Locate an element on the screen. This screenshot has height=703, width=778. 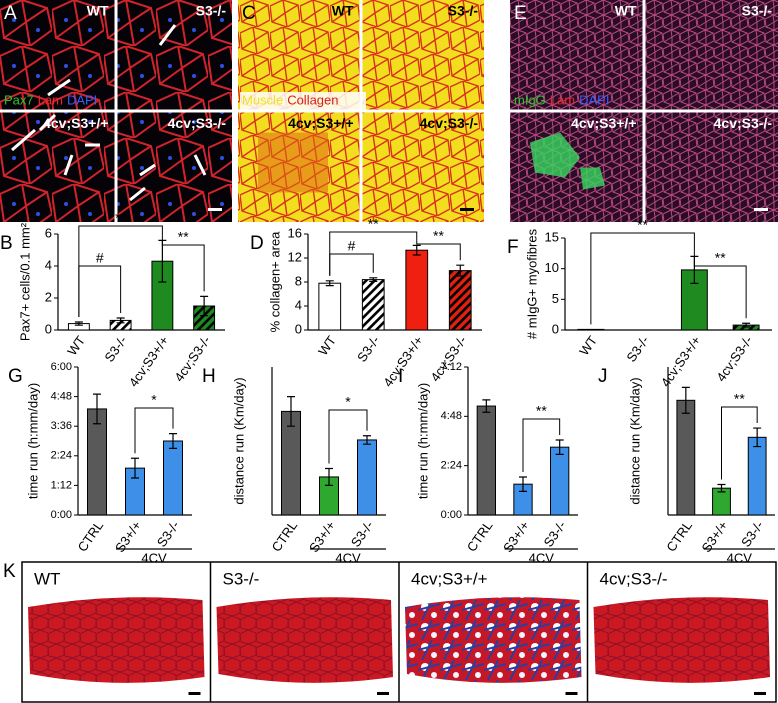
y-tick-label: 2:24 is located at coordinates (61, 456).